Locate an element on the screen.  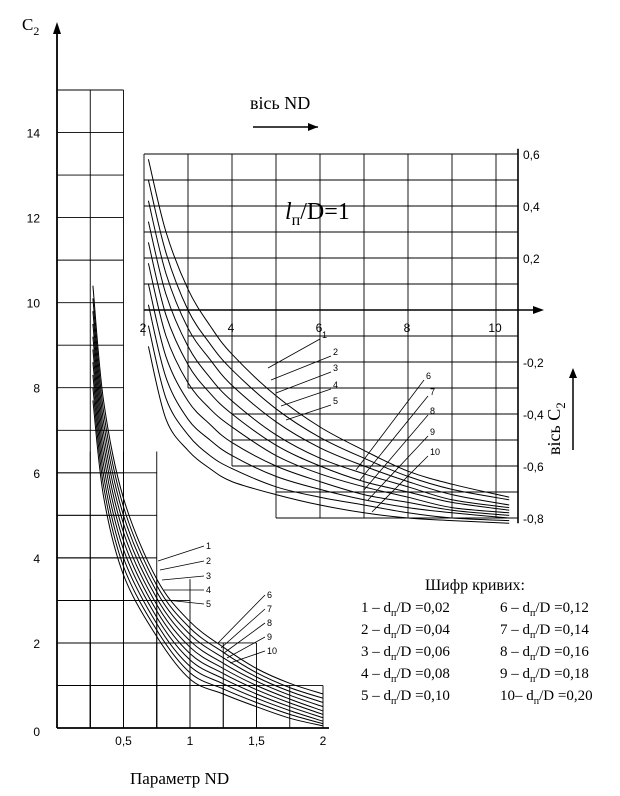
legend-item-value: /D =0,16 is located at coordinates (562, 652).